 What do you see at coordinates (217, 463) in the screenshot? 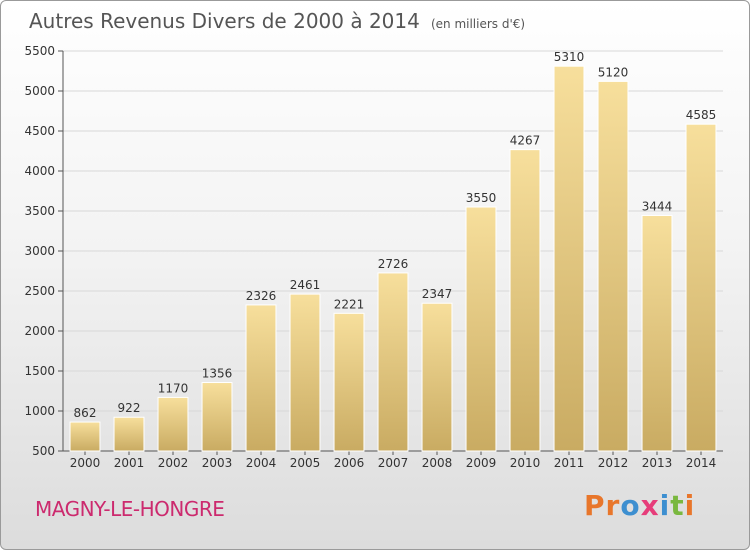
I see `x-tick-label: 2003` at bounding box center [217, 463].